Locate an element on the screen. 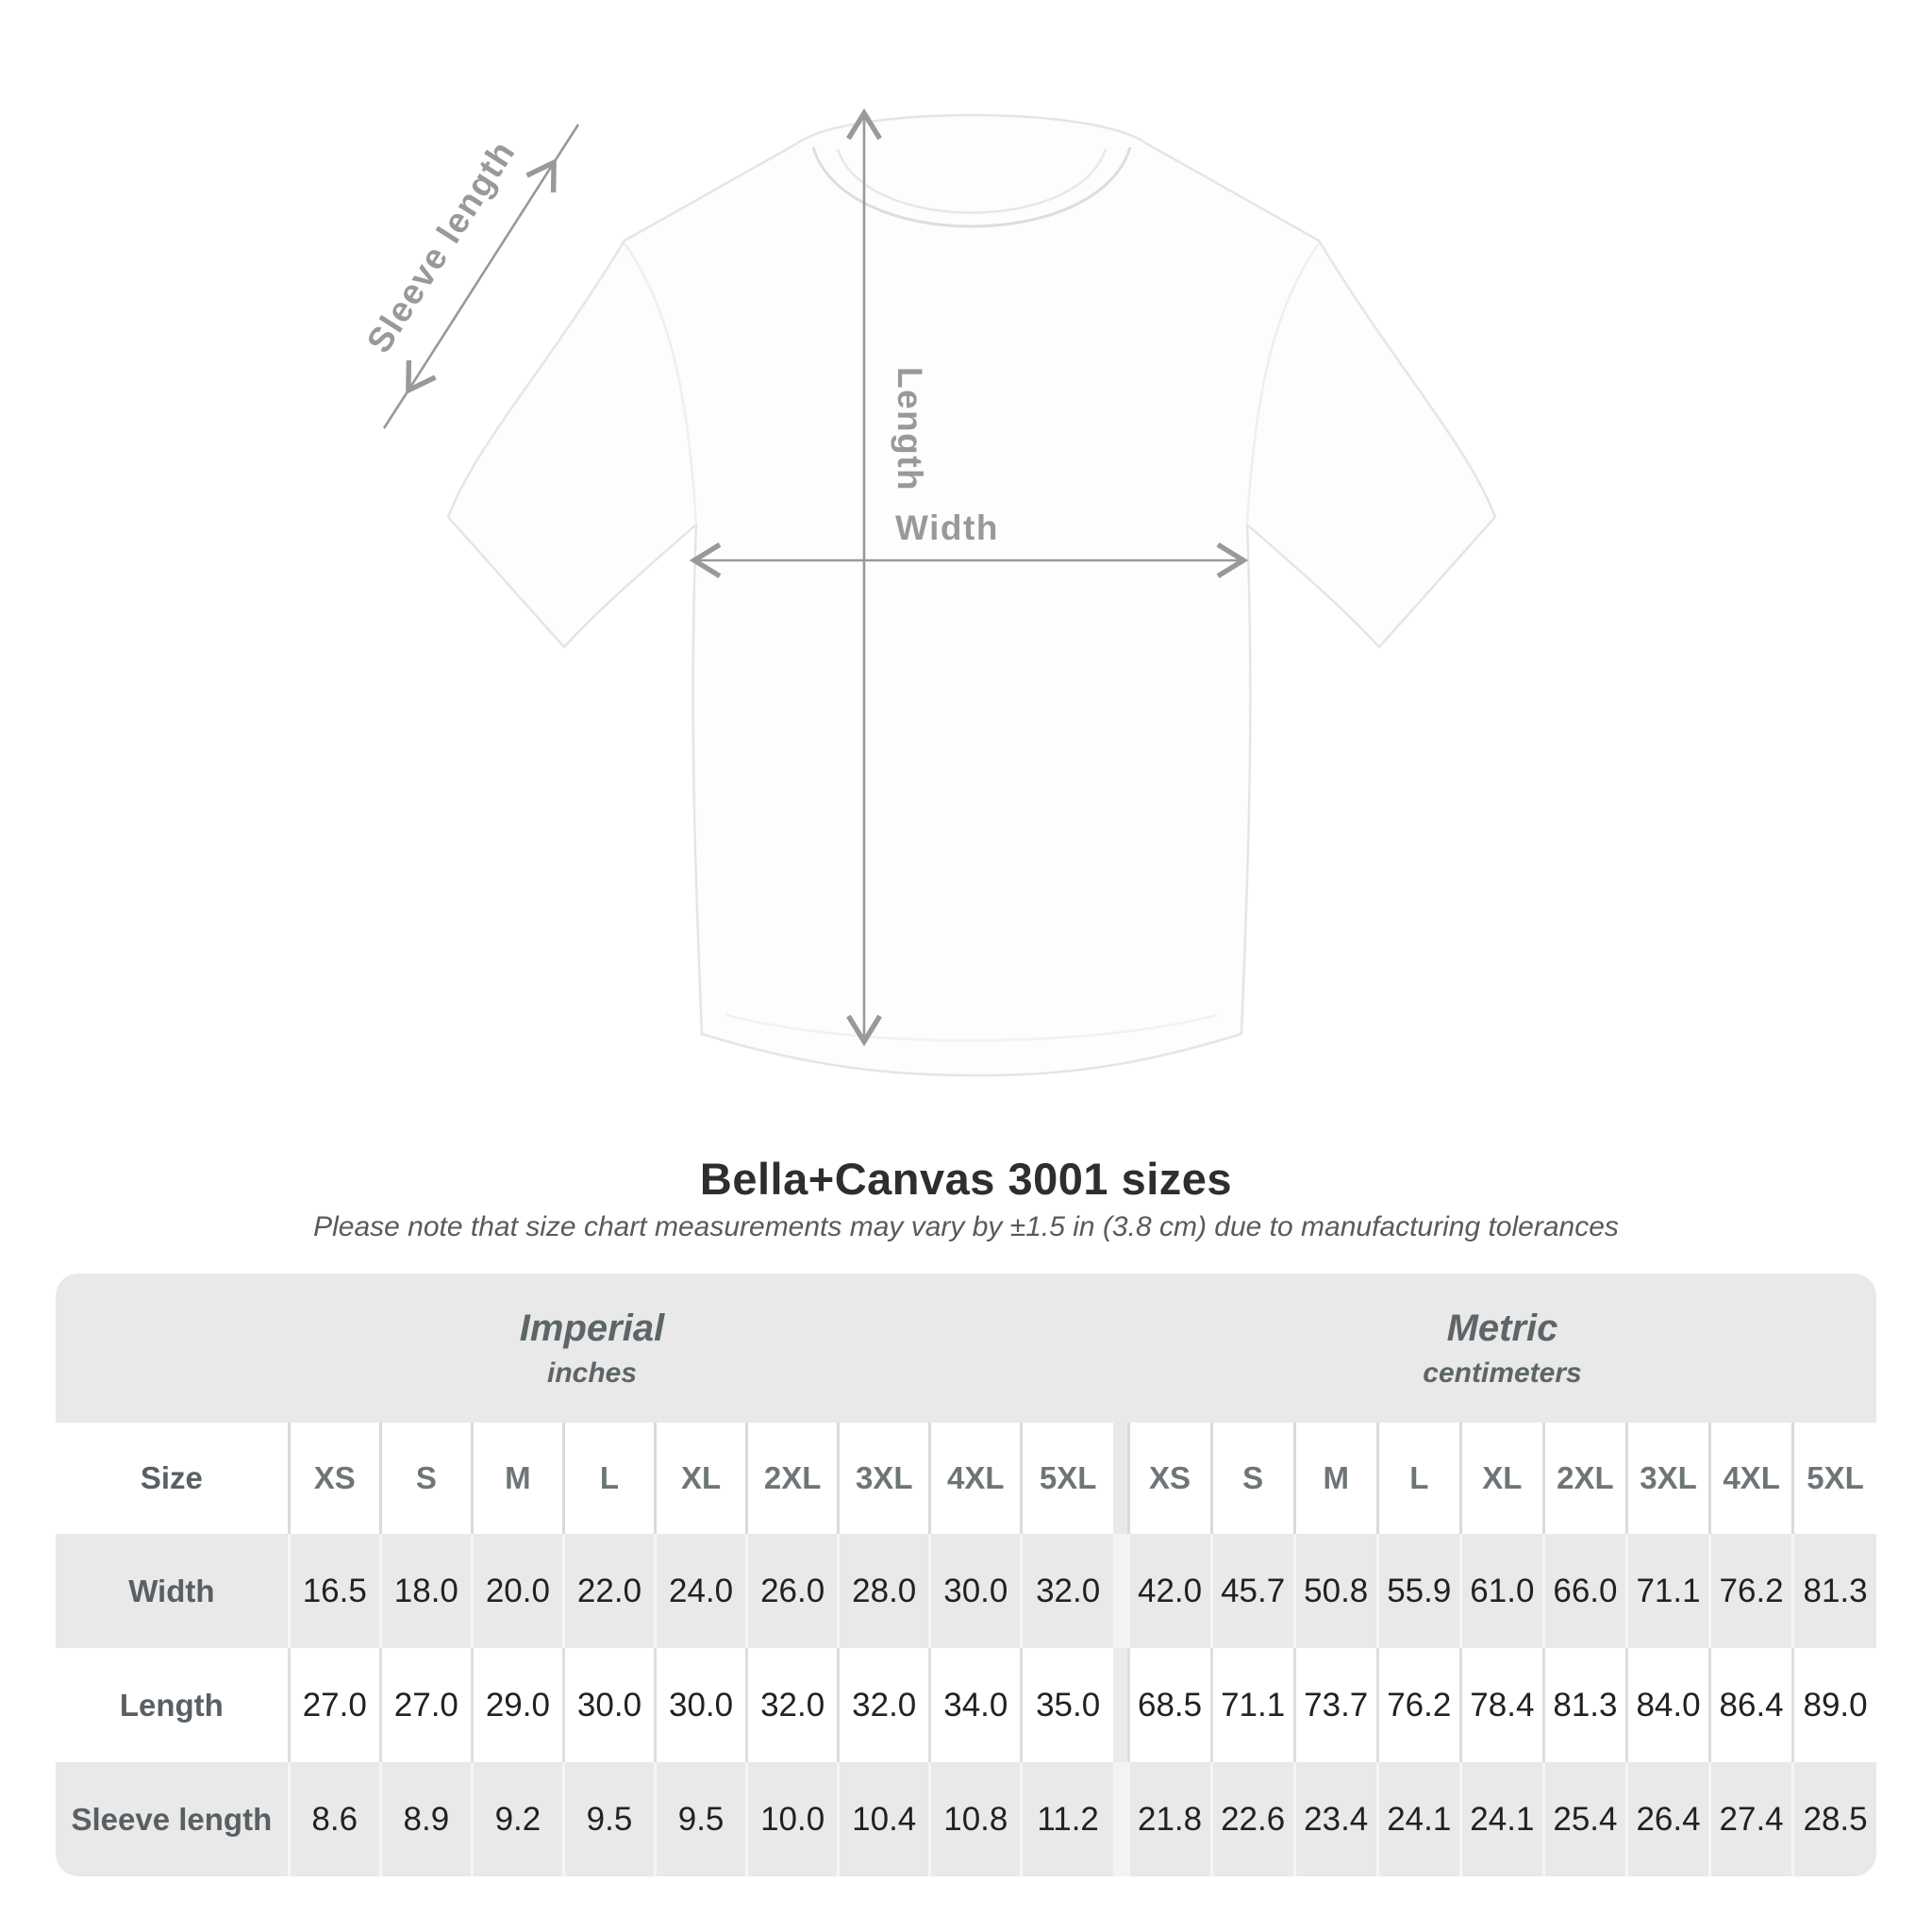 This screenshot has width=1932, height=1932. value-cell-metric: 61.0 is located at coordinates (1501, 1591).